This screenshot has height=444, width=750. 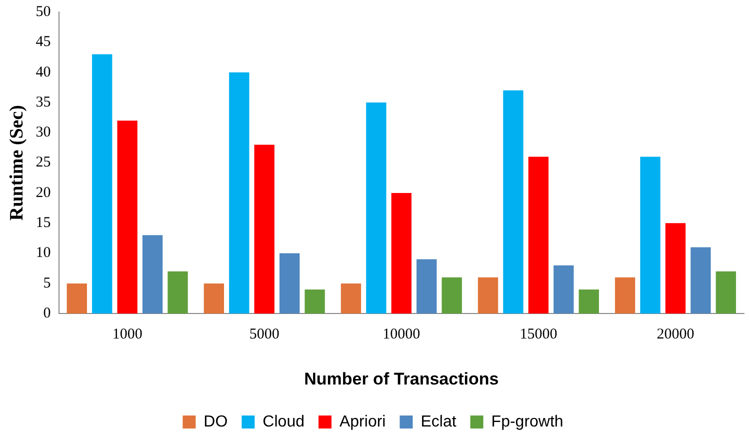 I want to click on y-tick-label: 5, so click(x=47, y=283).